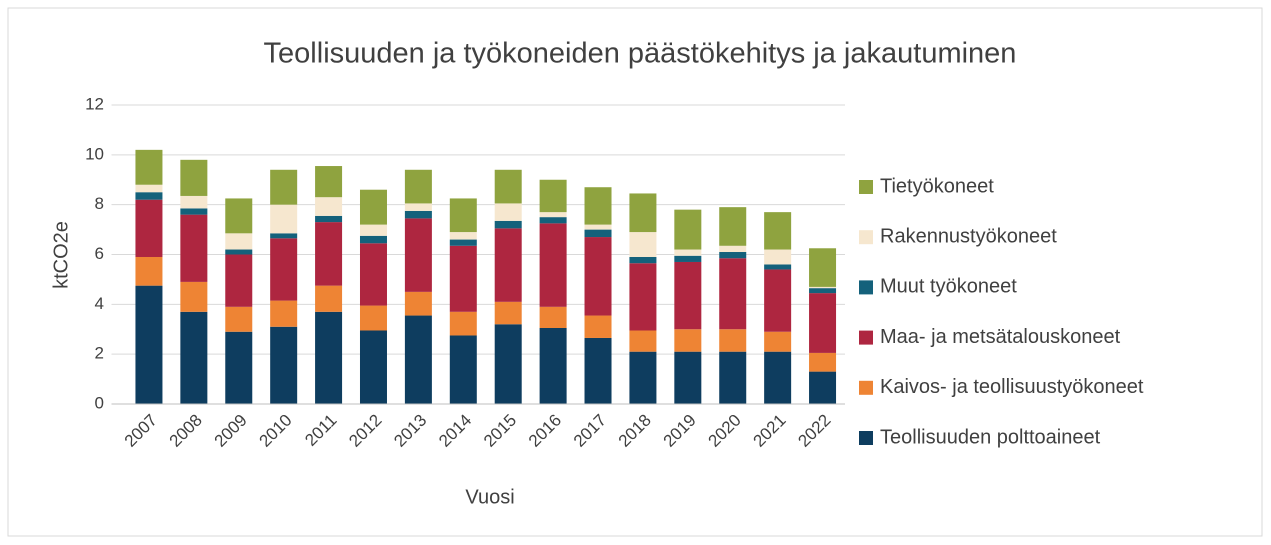 The width and height of the screenshot is (1271, 545). What do you see at coordinates (99, 253) in the screenshot?
I see `y-tick-label: 6` at bounding box center [99, 253].